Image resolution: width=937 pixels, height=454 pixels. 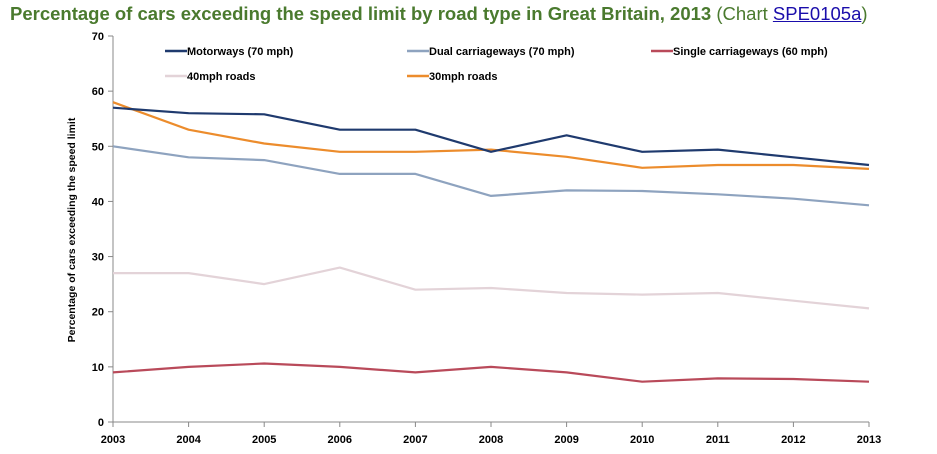 What do you see at coordinates (98, 202) in the screenshot?
I see `y-tick-label: 40` at bounding box center [98, 202].